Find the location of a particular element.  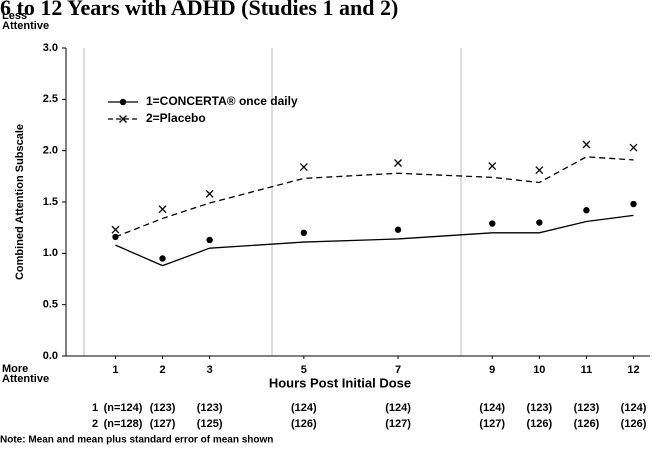

x-tick-label: 9 is located at coordinates (492, 370).